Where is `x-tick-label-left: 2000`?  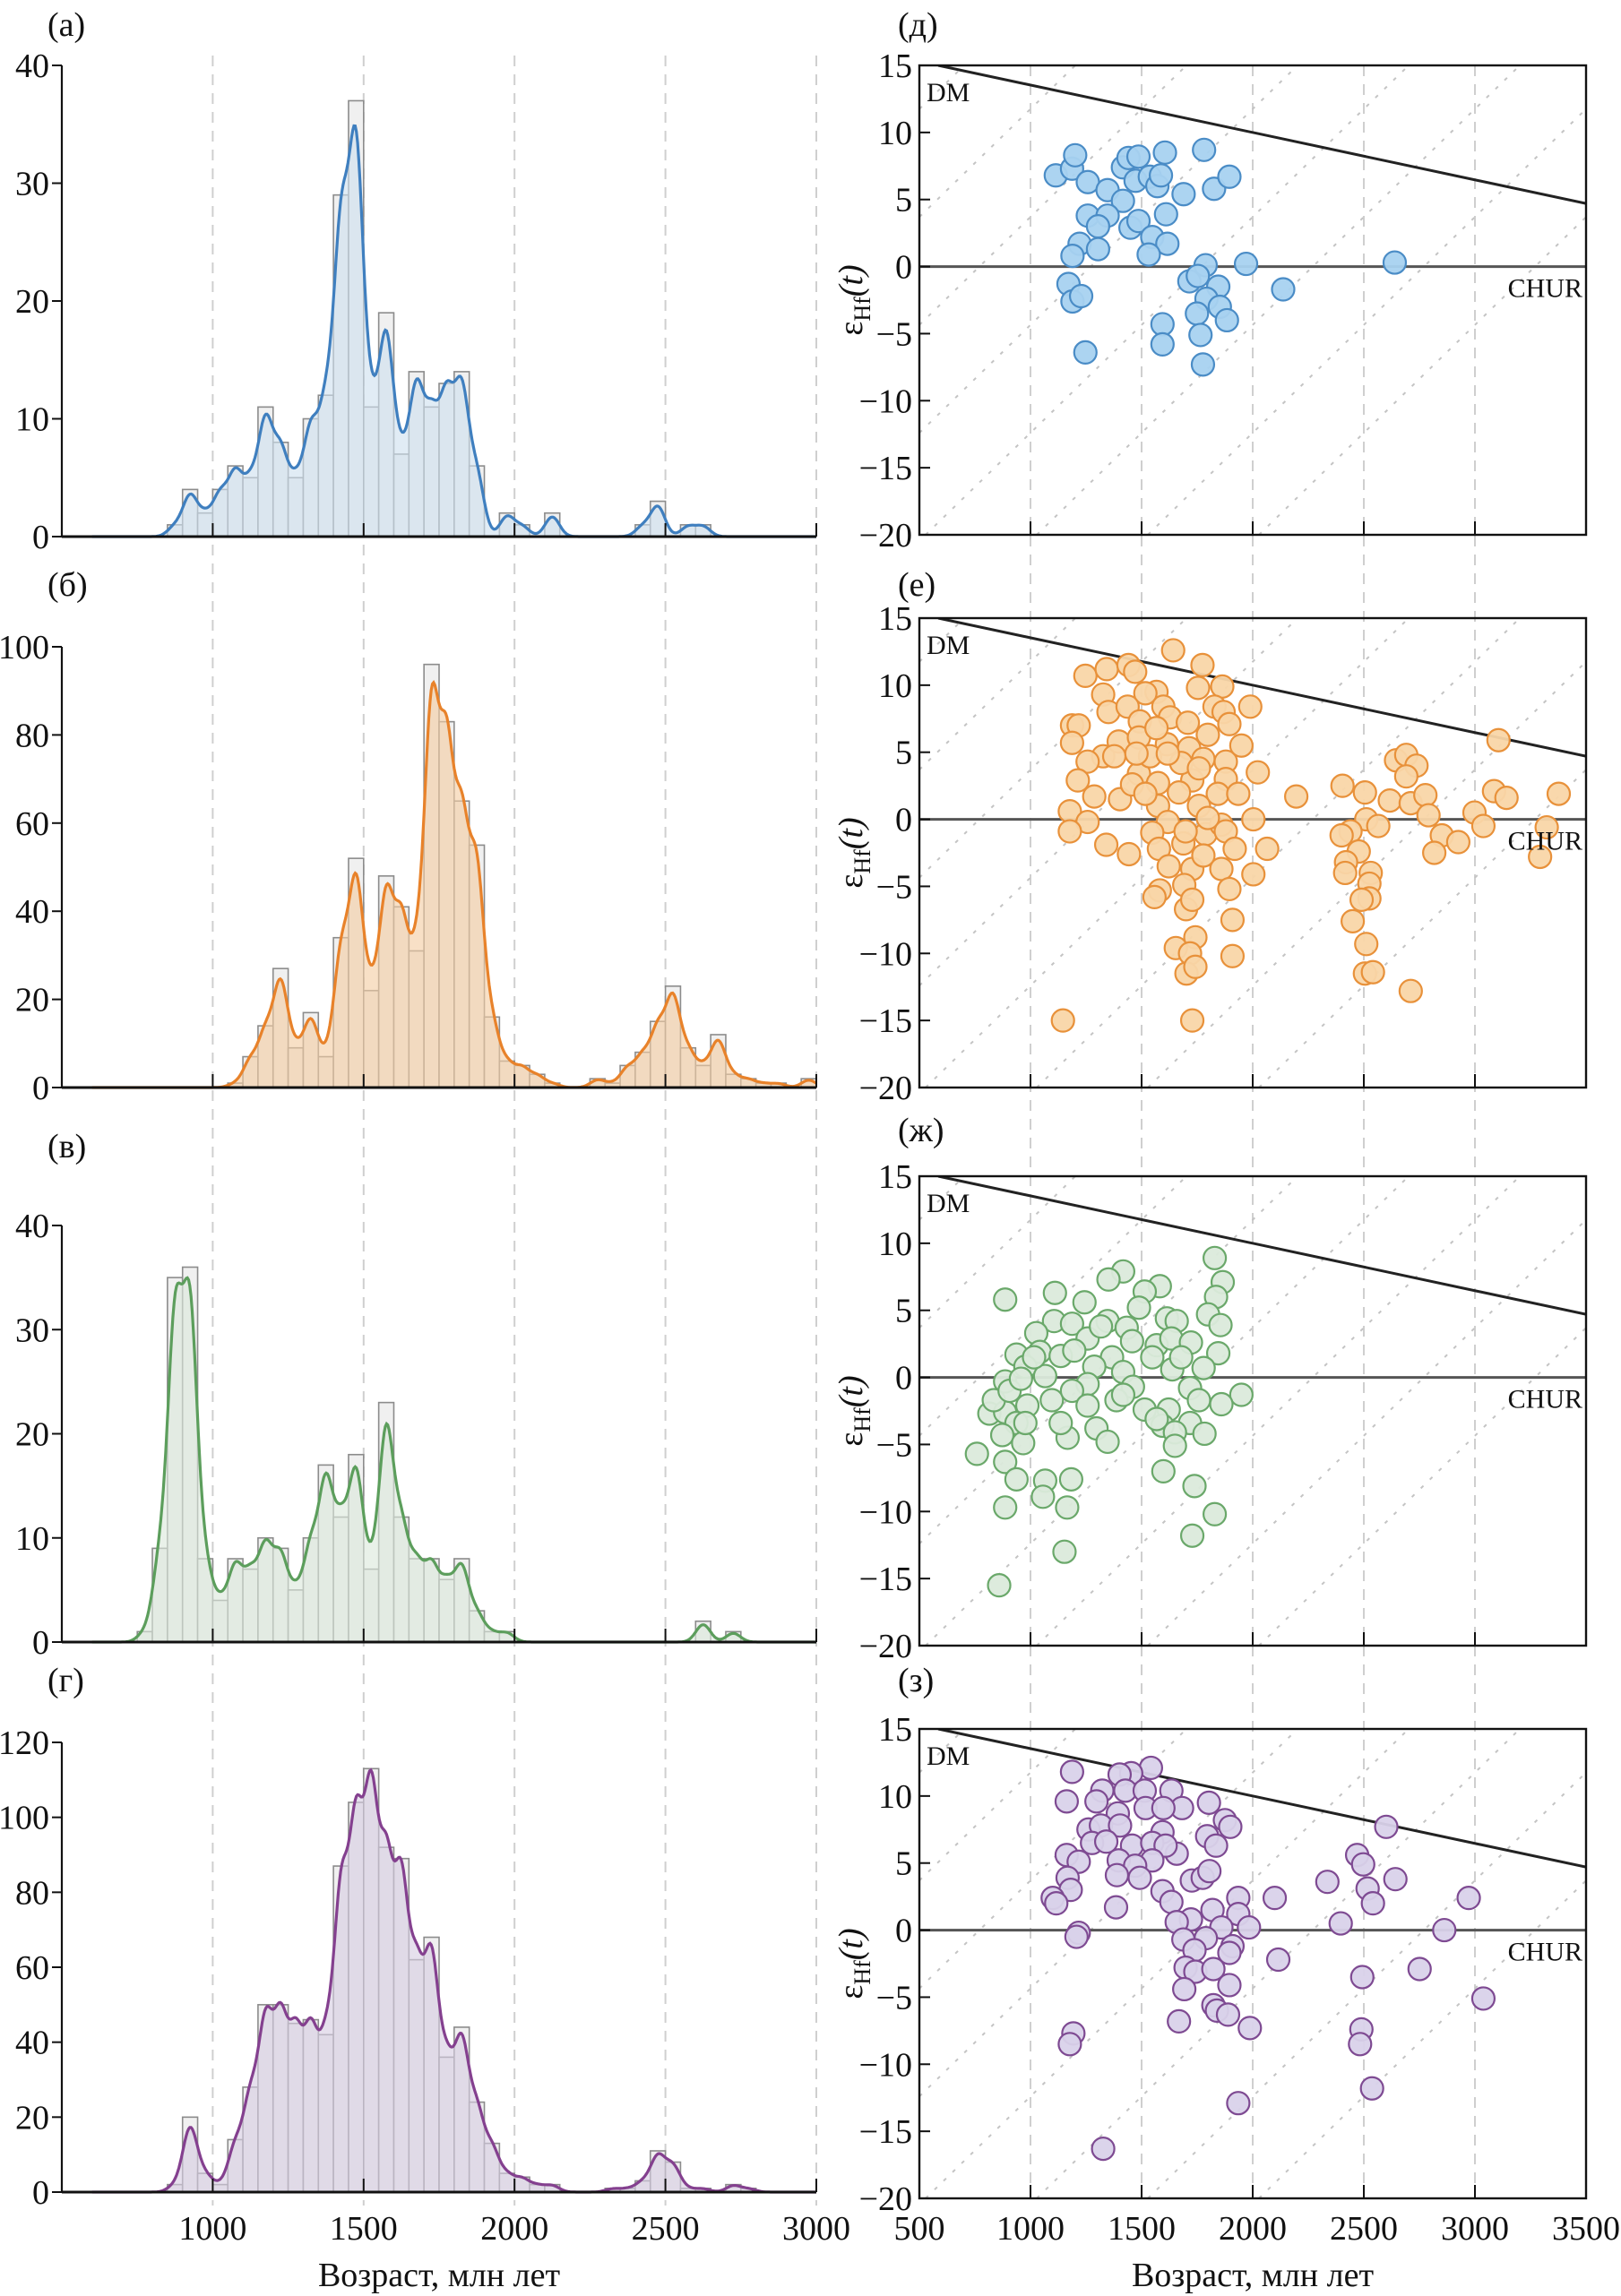
x-tick-label-left: 2000 is located at coordinates (514, 2229).